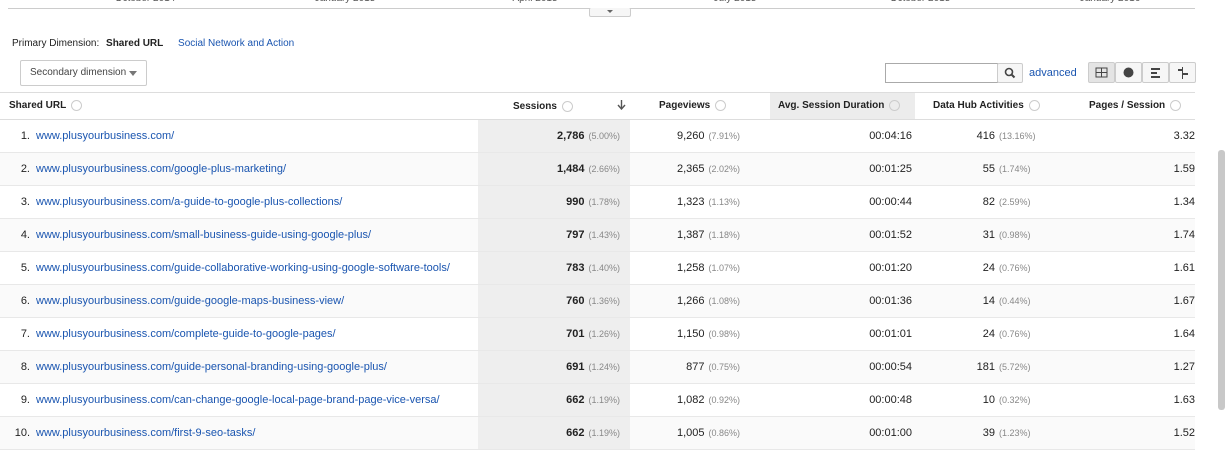 The width and height of the screenshot is (1225, 450). I want to click on datahub-pct: (0.44%), so click(1015, 301).